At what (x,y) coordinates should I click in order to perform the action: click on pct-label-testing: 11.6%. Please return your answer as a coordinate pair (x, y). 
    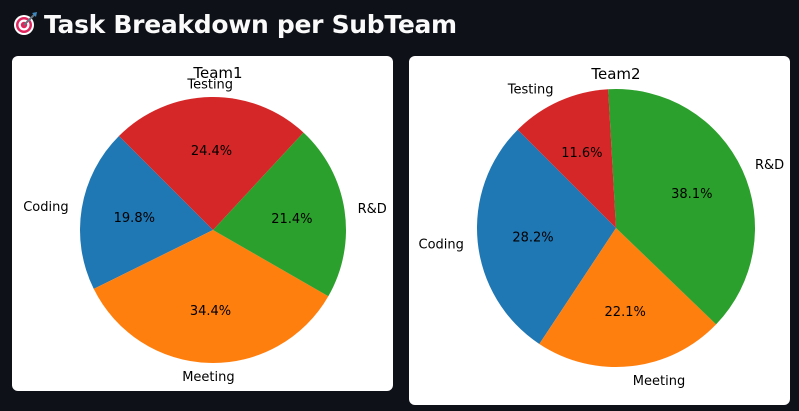
    Looking at the image, I should click on (581, 153).